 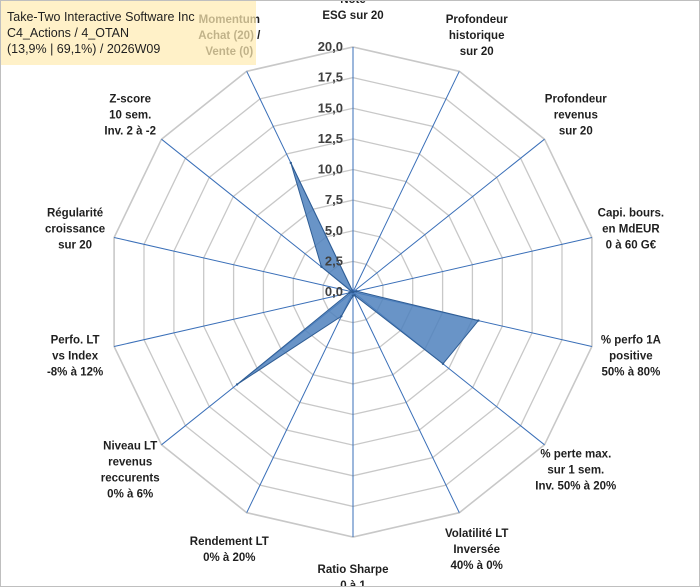 I want to click on axis-label-5: % perte max. sur 1 sem. Inv. 50% à 20%, so click(x=575, y=471).